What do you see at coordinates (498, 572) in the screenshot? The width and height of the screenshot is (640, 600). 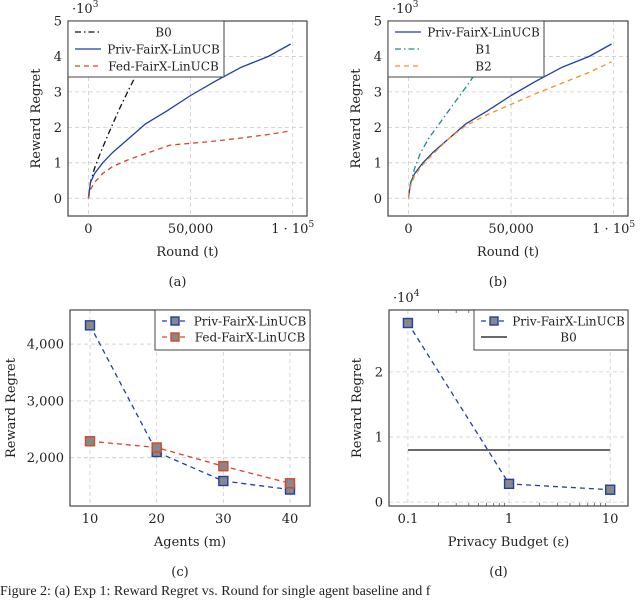 I see `subfigure-label: (d)` at bounding box center [498, 572].